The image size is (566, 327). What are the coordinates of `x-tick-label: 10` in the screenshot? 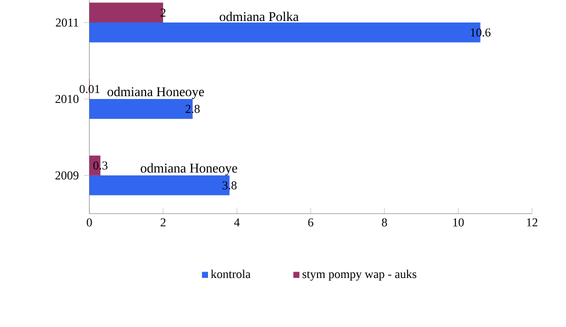 It's located at (458, 222).